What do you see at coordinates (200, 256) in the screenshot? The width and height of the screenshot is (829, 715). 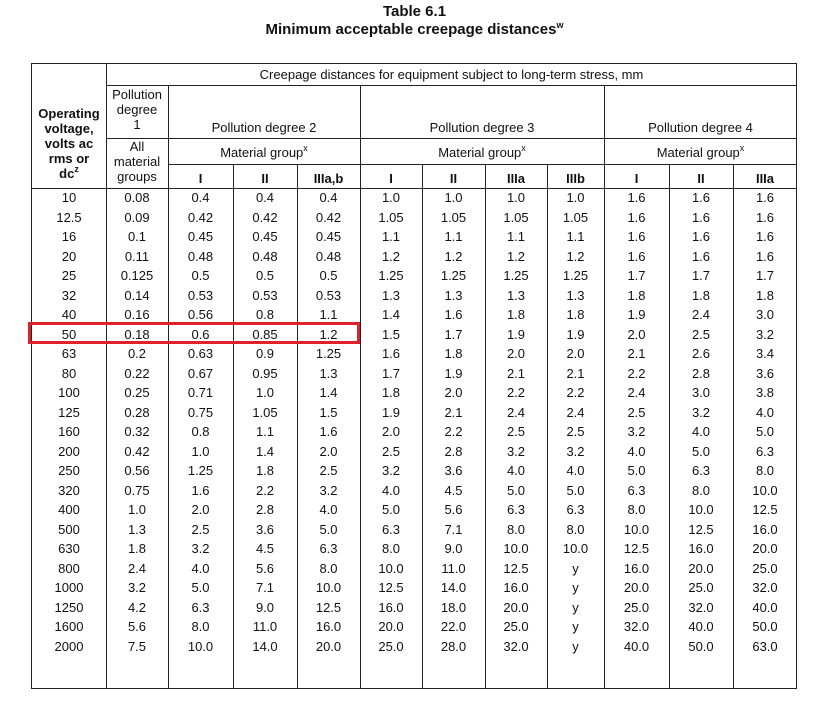 I see `creepage-cell: 0.48` at bounding box center [200, 256].